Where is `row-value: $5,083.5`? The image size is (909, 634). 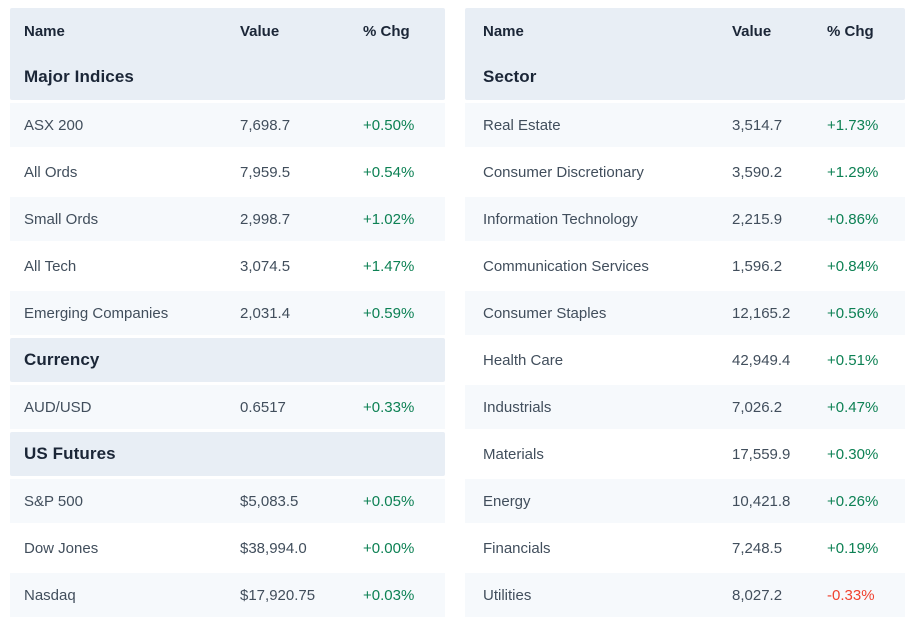 row-value: $5,083.5 is located at coordinates (269, 501).